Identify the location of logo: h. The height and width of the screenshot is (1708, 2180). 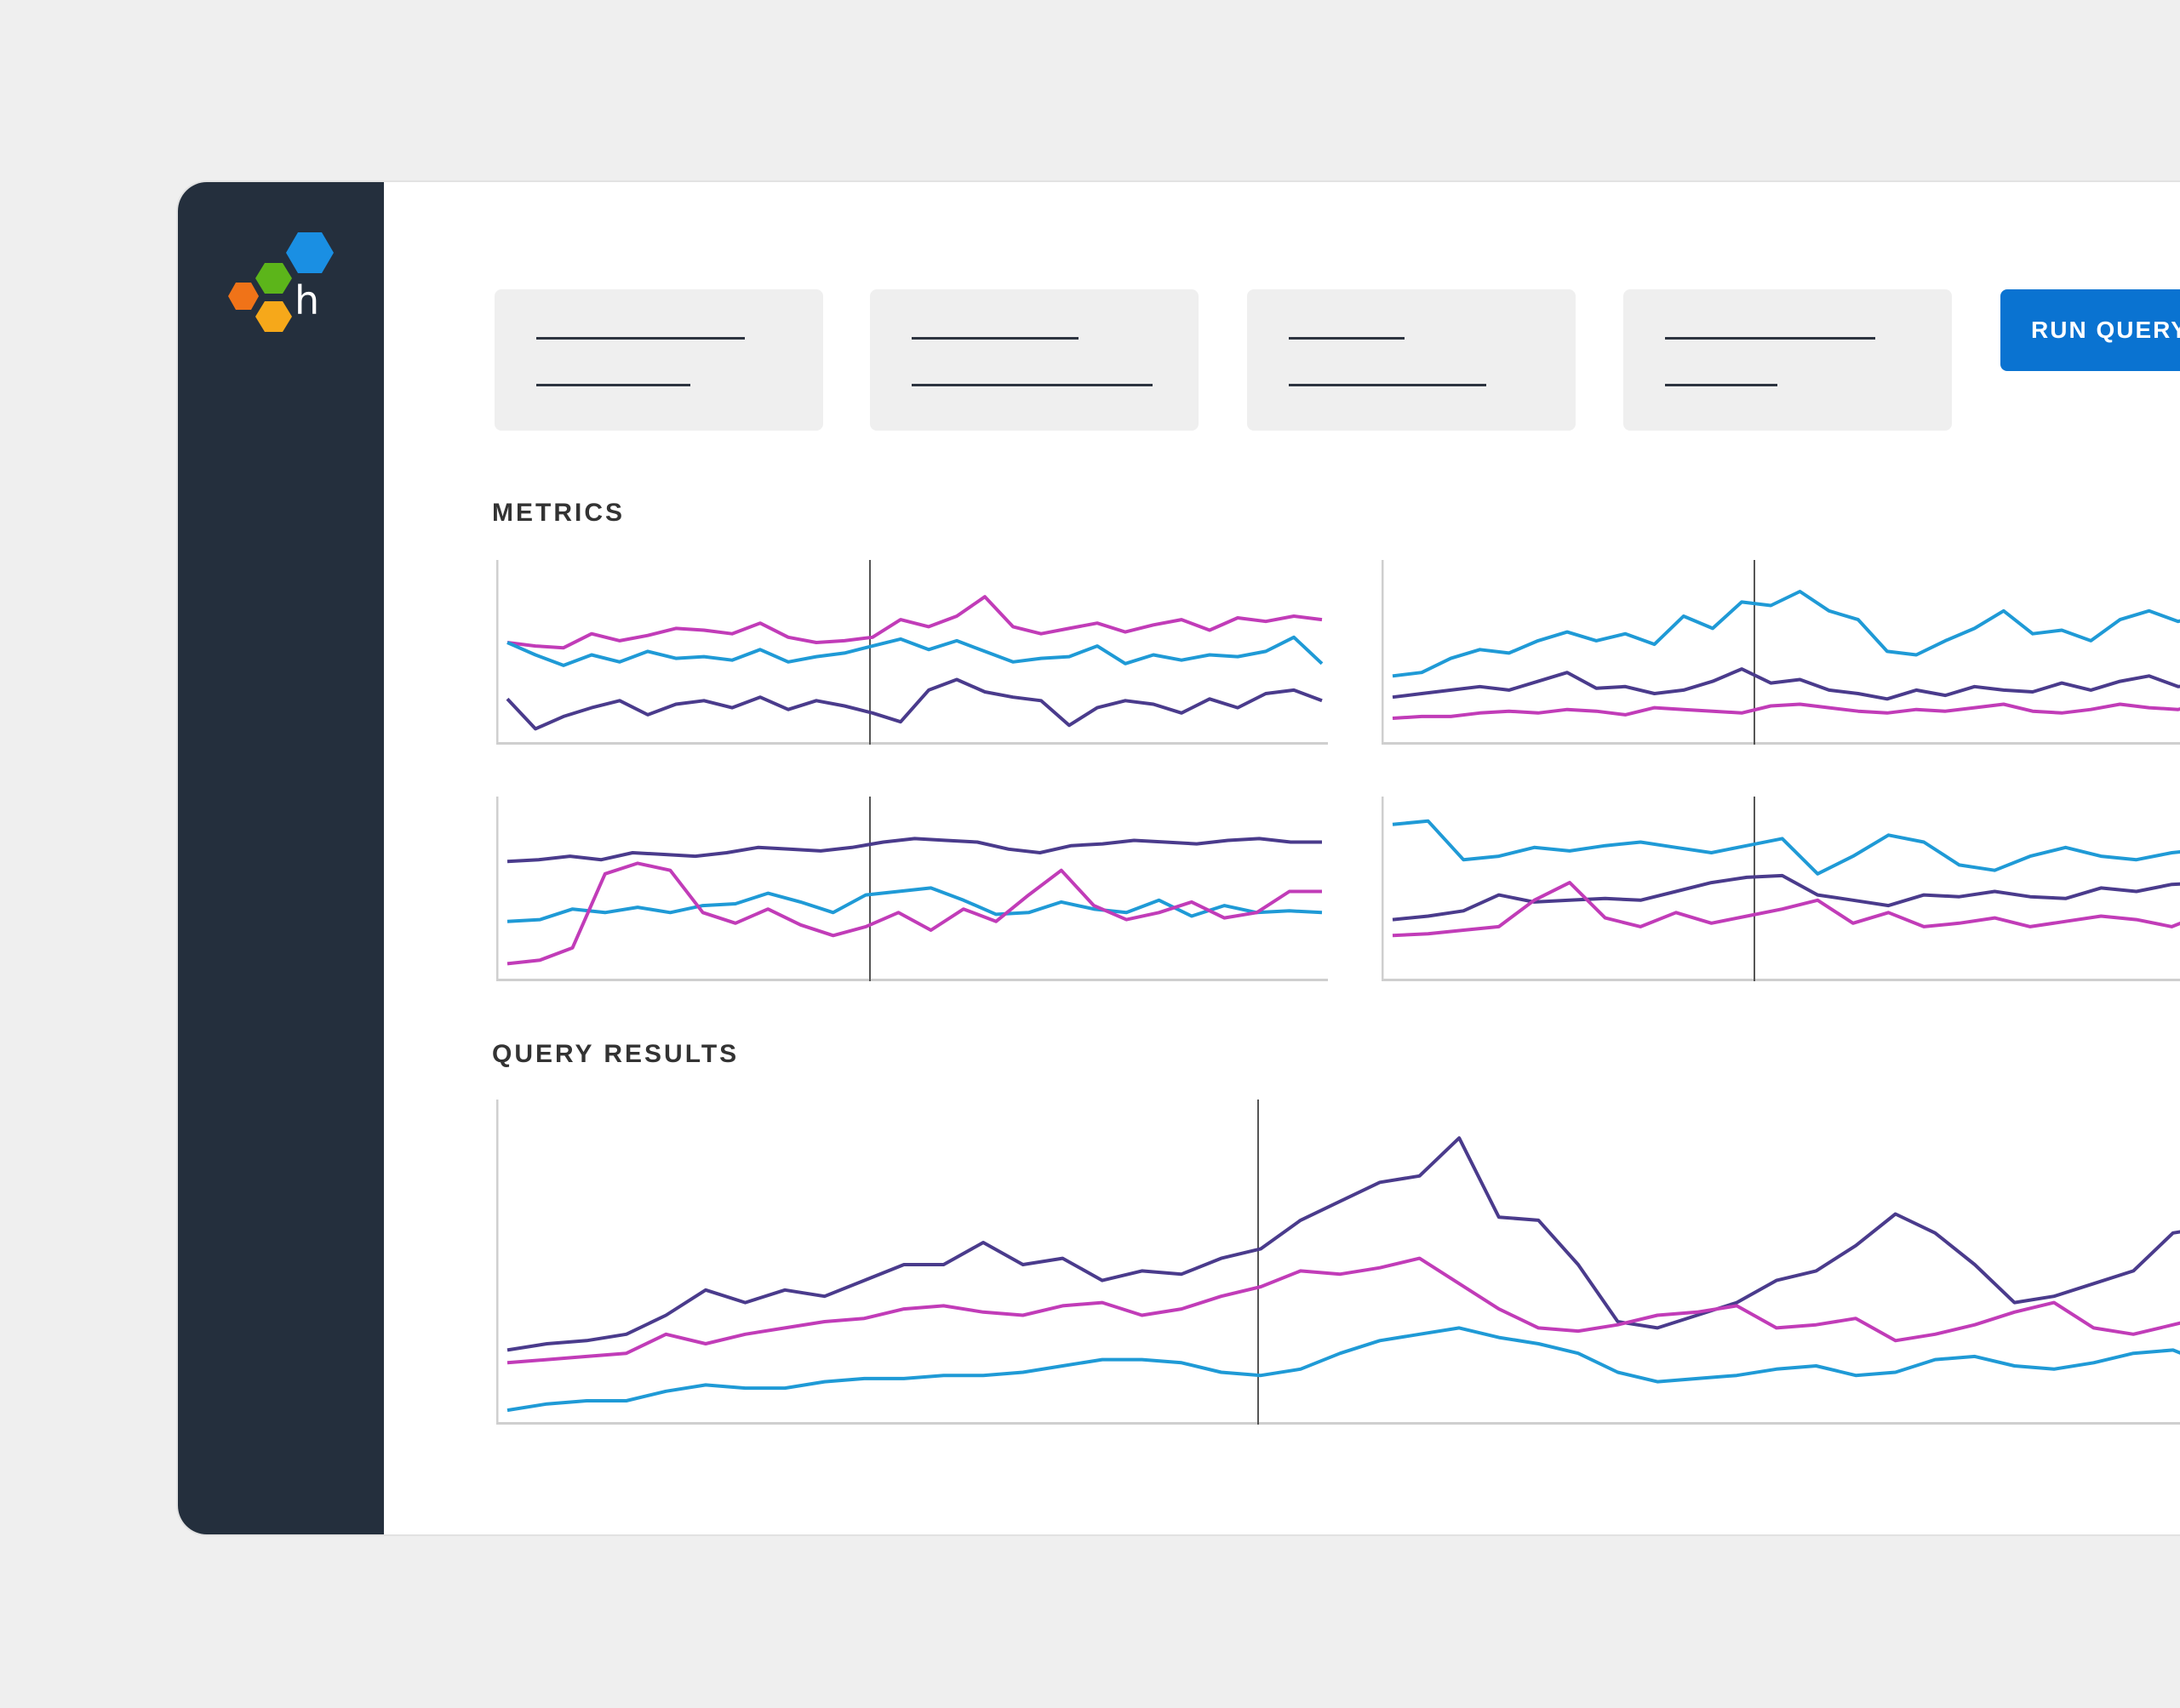
(281, 282).